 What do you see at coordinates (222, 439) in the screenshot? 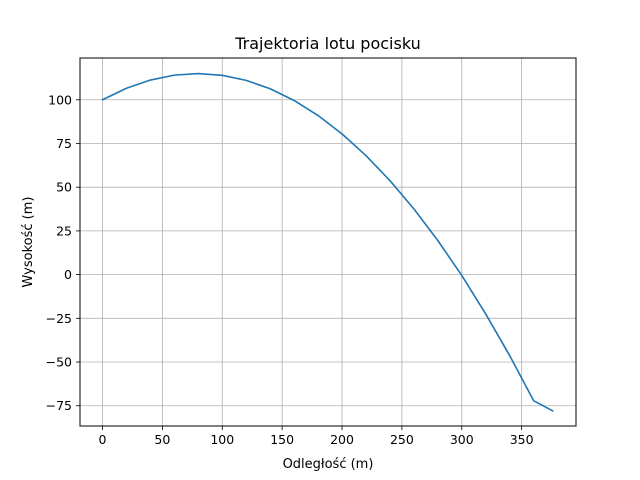
I see `x-tick-label: 100` at bounding box center [222, 439].